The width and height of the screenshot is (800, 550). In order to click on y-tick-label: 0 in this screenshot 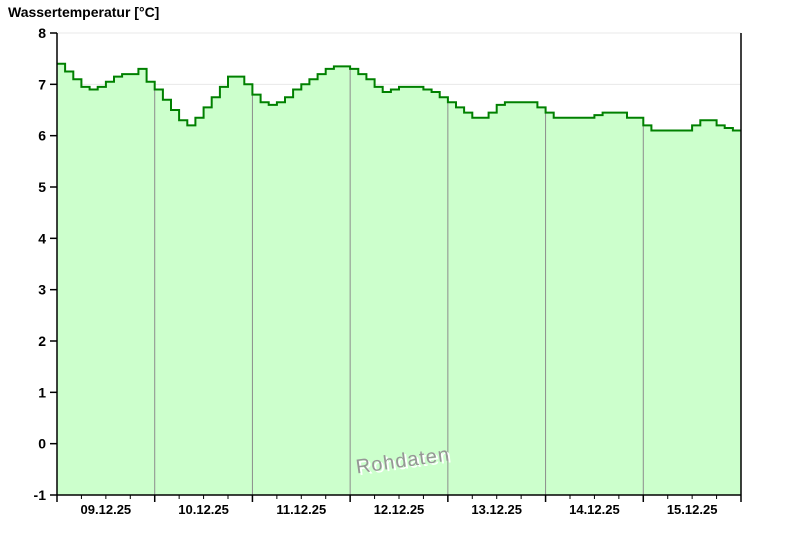, I will do `click(42, 444)`.